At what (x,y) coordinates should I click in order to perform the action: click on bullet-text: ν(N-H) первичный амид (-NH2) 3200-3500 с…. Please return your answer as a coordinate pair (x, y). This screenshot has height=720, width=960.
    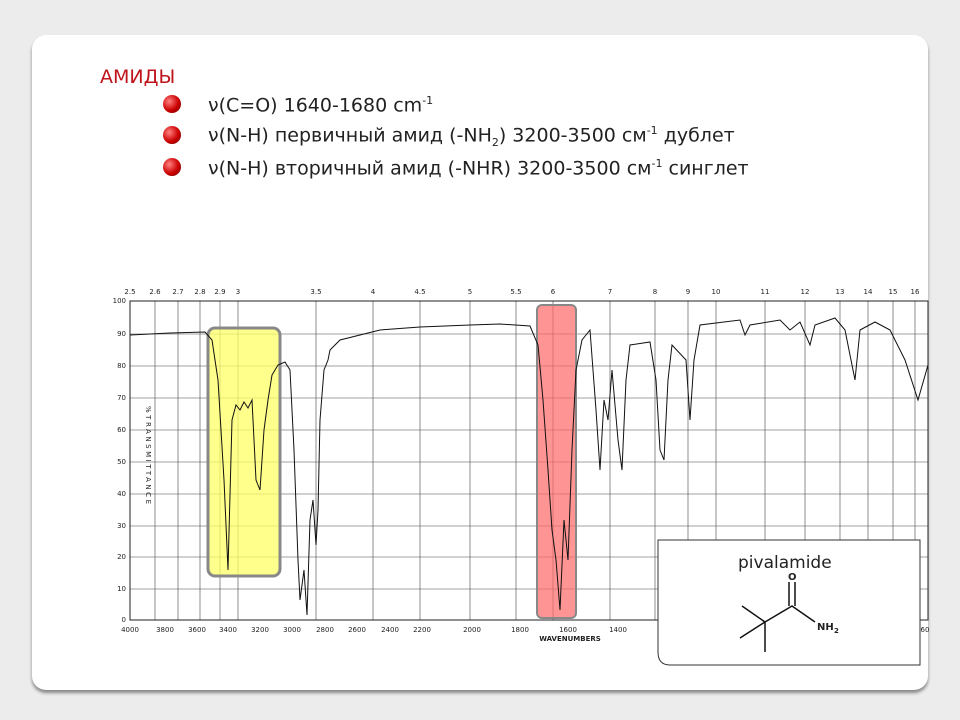
    Looking at the image, I should click on (471, 136).